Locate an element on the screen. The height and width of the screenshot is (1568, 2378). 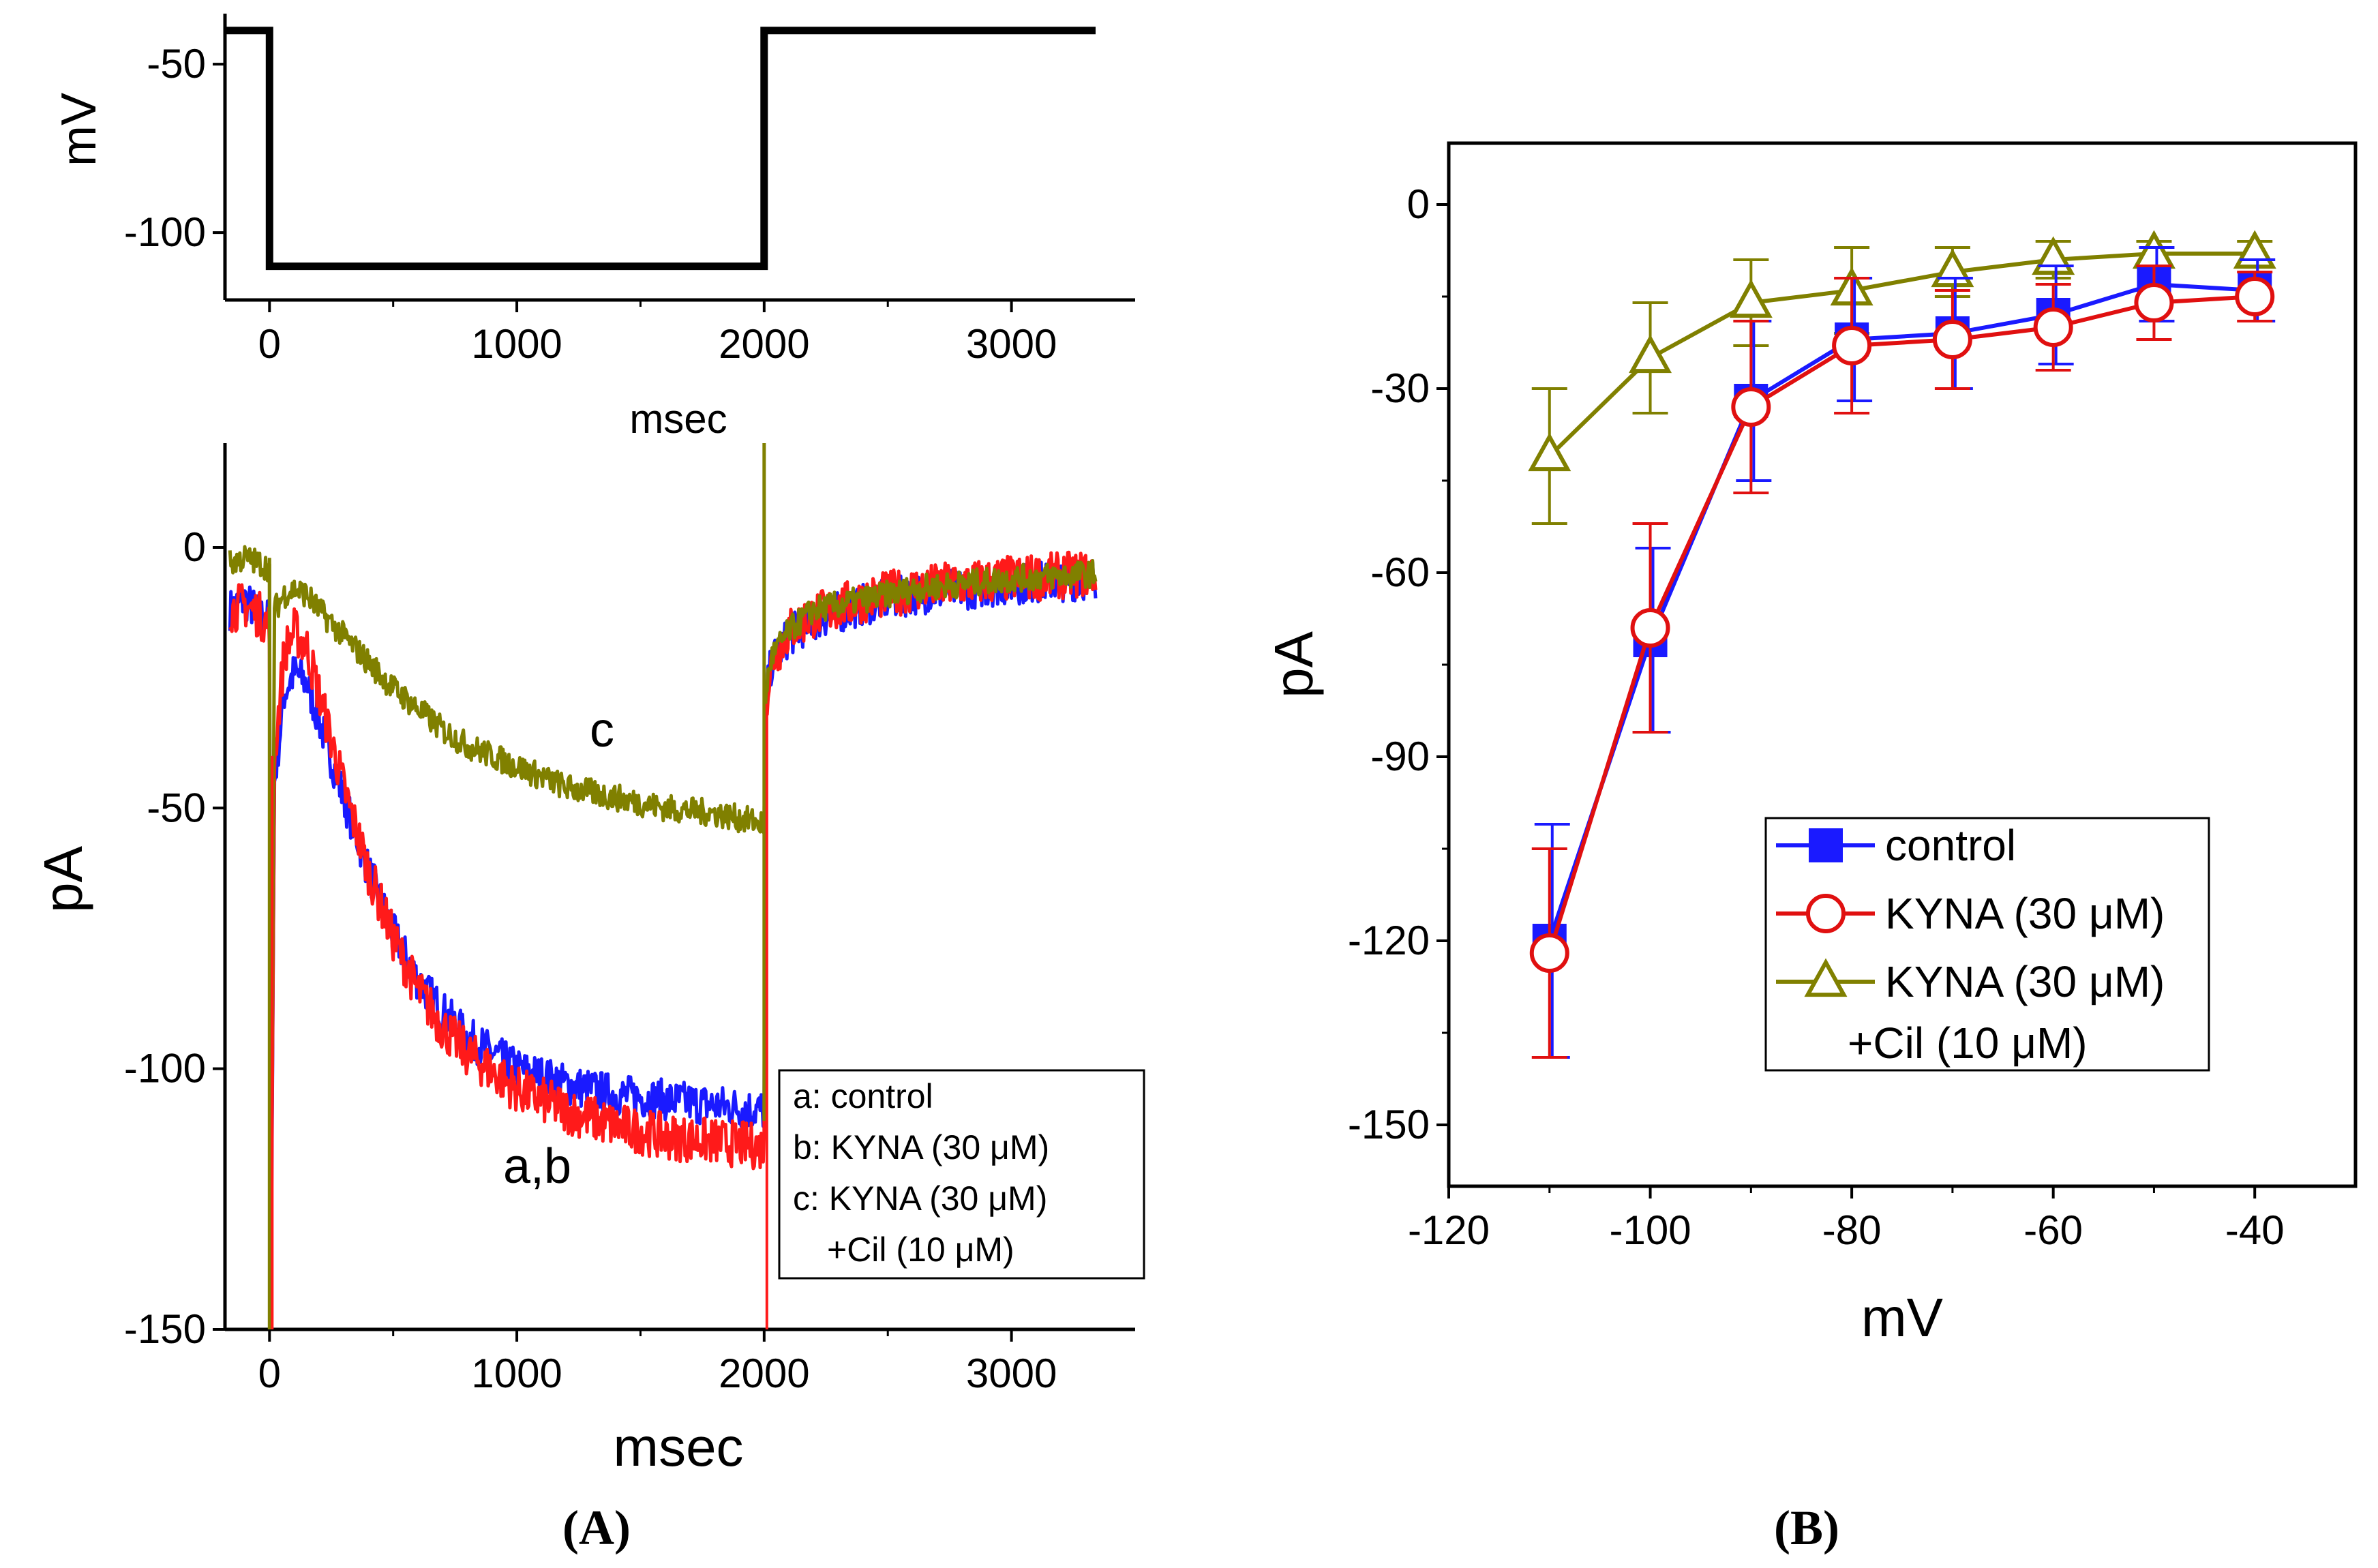
p2-xtick-label: 0 is located at coordinates (269, 1373).